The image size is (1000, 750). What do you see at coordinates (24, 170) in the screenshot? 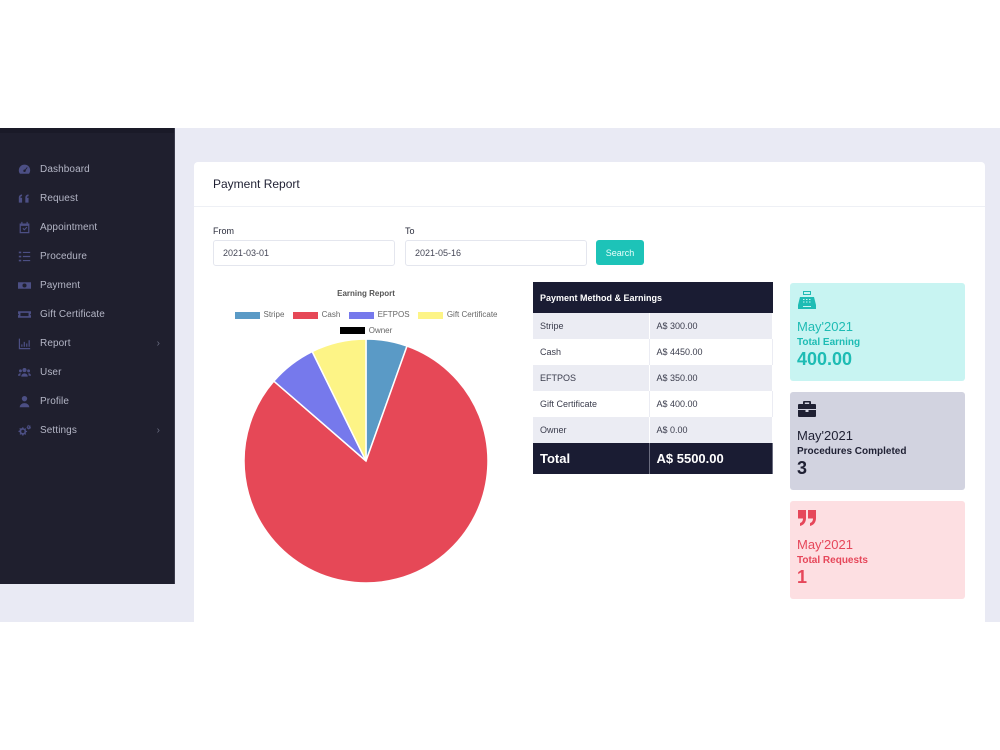
I see `dashboard-gauge-icon` at bounding box center [24, 170].